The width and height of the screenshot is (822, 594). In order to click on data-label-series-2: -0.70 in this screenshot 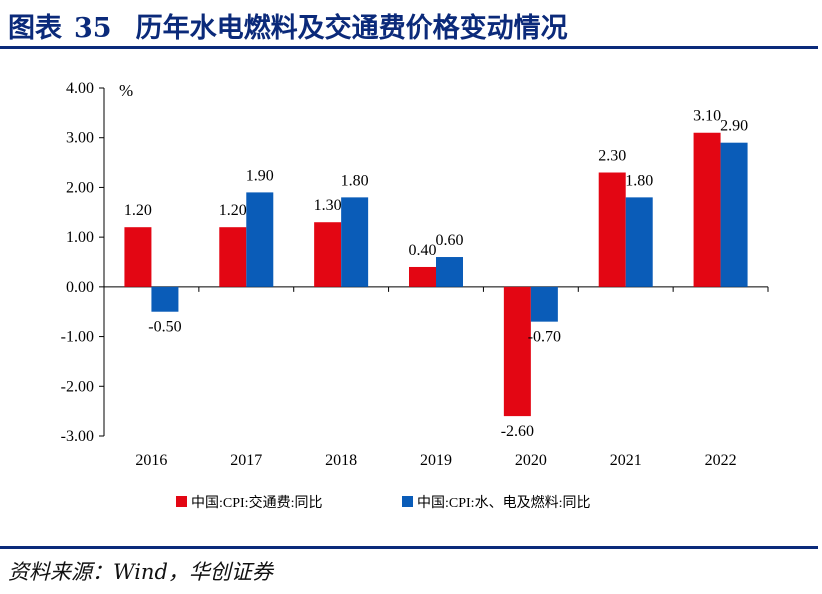, I will do `click(544, 337)`.